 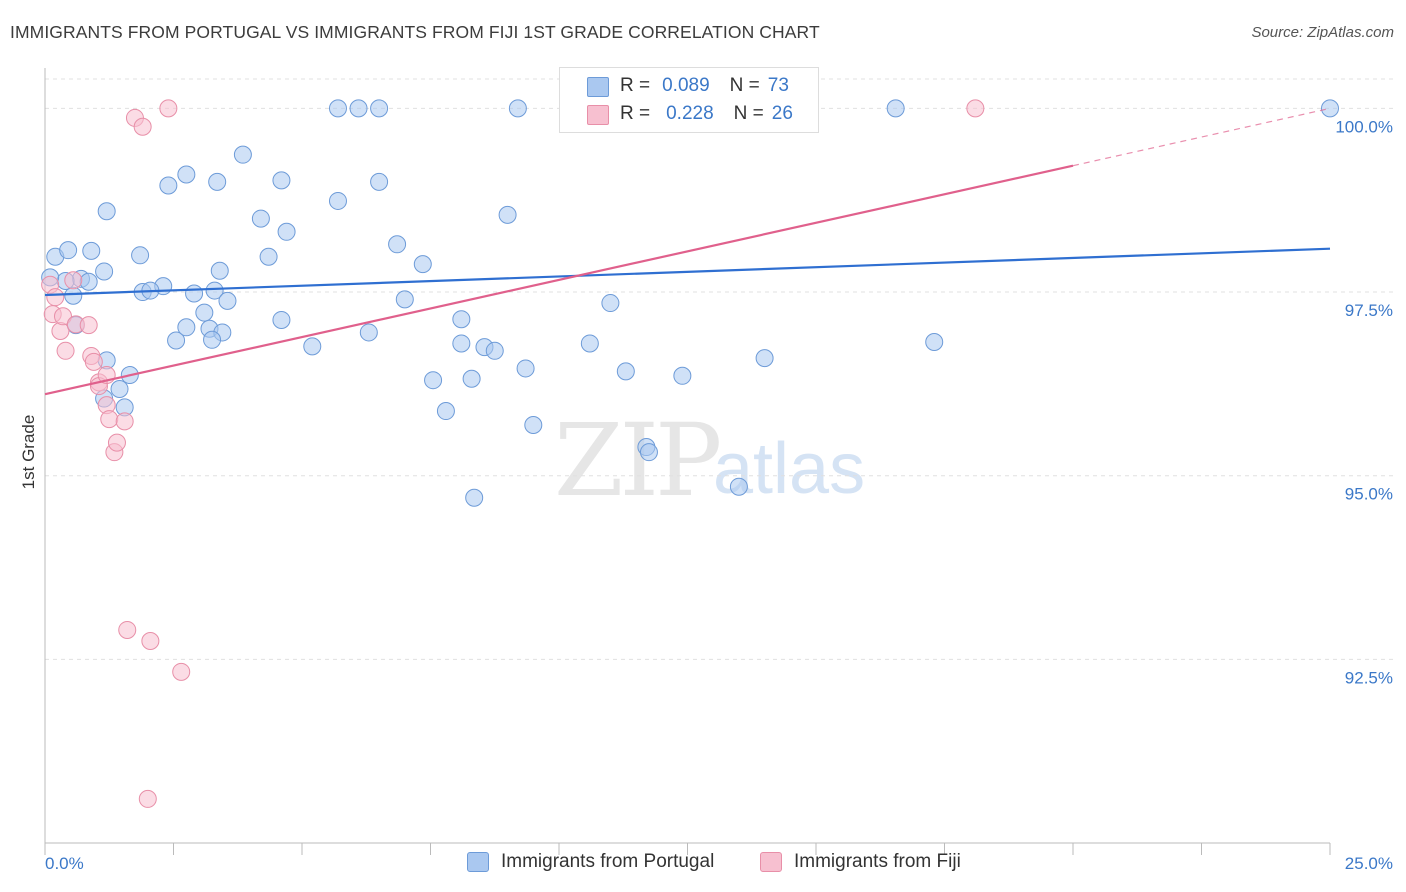 What do you see at coordinates (686, 85) in the screenshot?
I see `r-value: 0.089` at bounding box center [686, 85].